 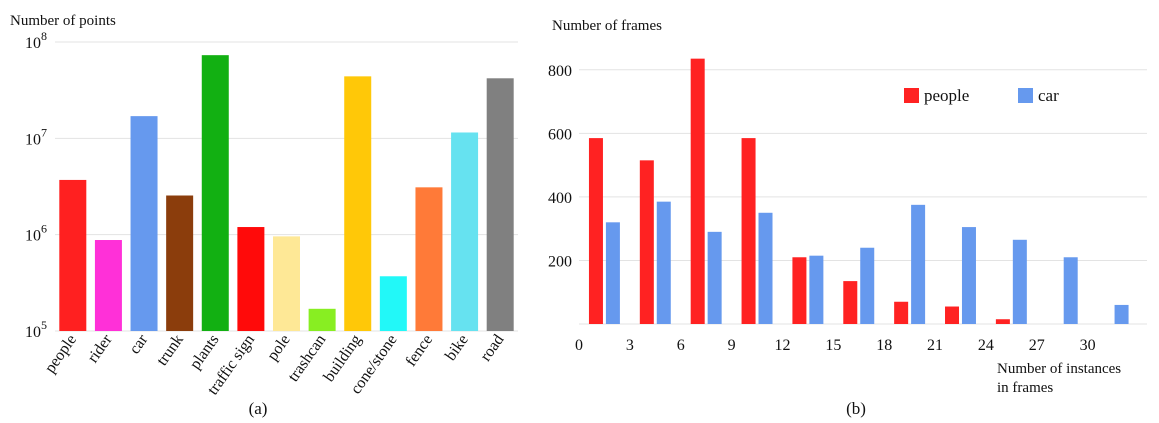 What do you see at coordinates (393, 303) in the screenshot?
I see `chart-a-bar-cone-stone` at bounding box center [393, 303].